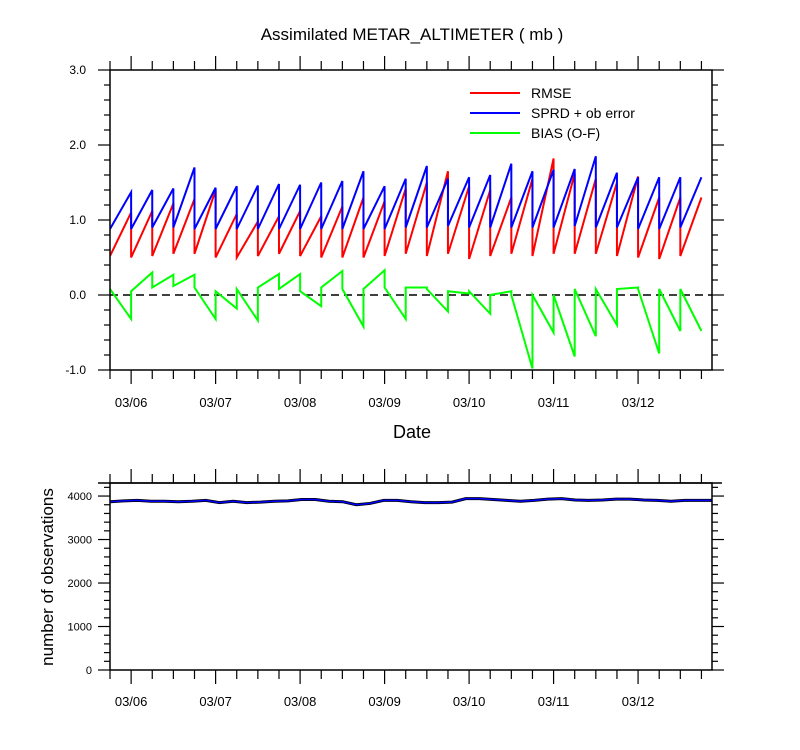 The image size is (800, 750). I want to click on y-tick-label: 2000, so click(80, 584).